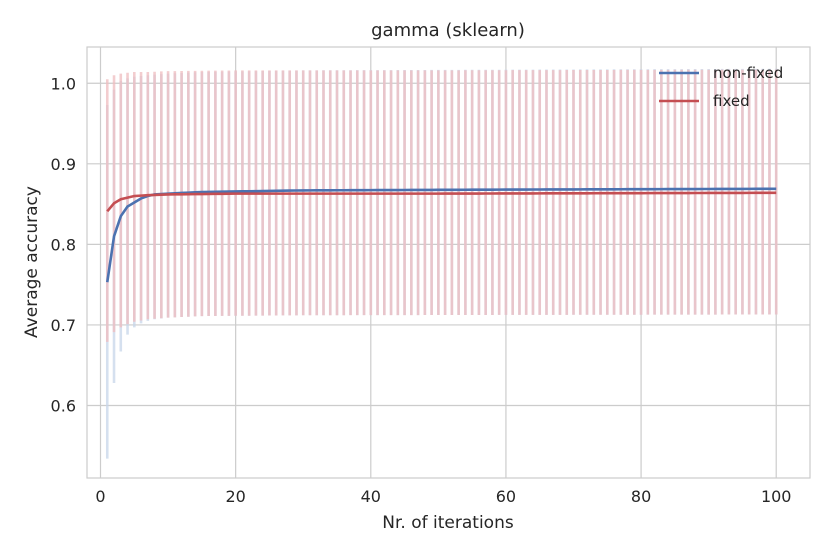 The width and height of the screenshot is (830, 554). What do you see at coordinates (100, 496) in the screenshot?
I see `x-tick-label: 0` at bounding box center [100, 496].